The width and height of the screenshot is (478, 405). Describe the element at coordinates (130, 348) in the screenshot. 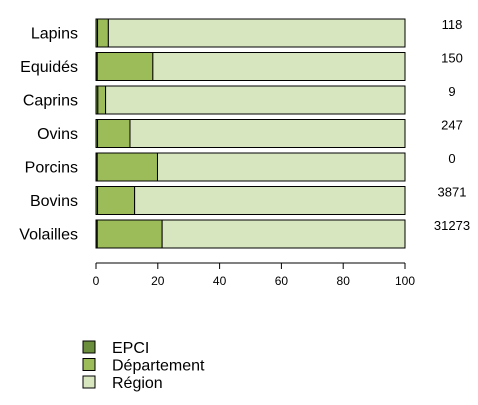

I see `legend-label: EPCI` at that location.